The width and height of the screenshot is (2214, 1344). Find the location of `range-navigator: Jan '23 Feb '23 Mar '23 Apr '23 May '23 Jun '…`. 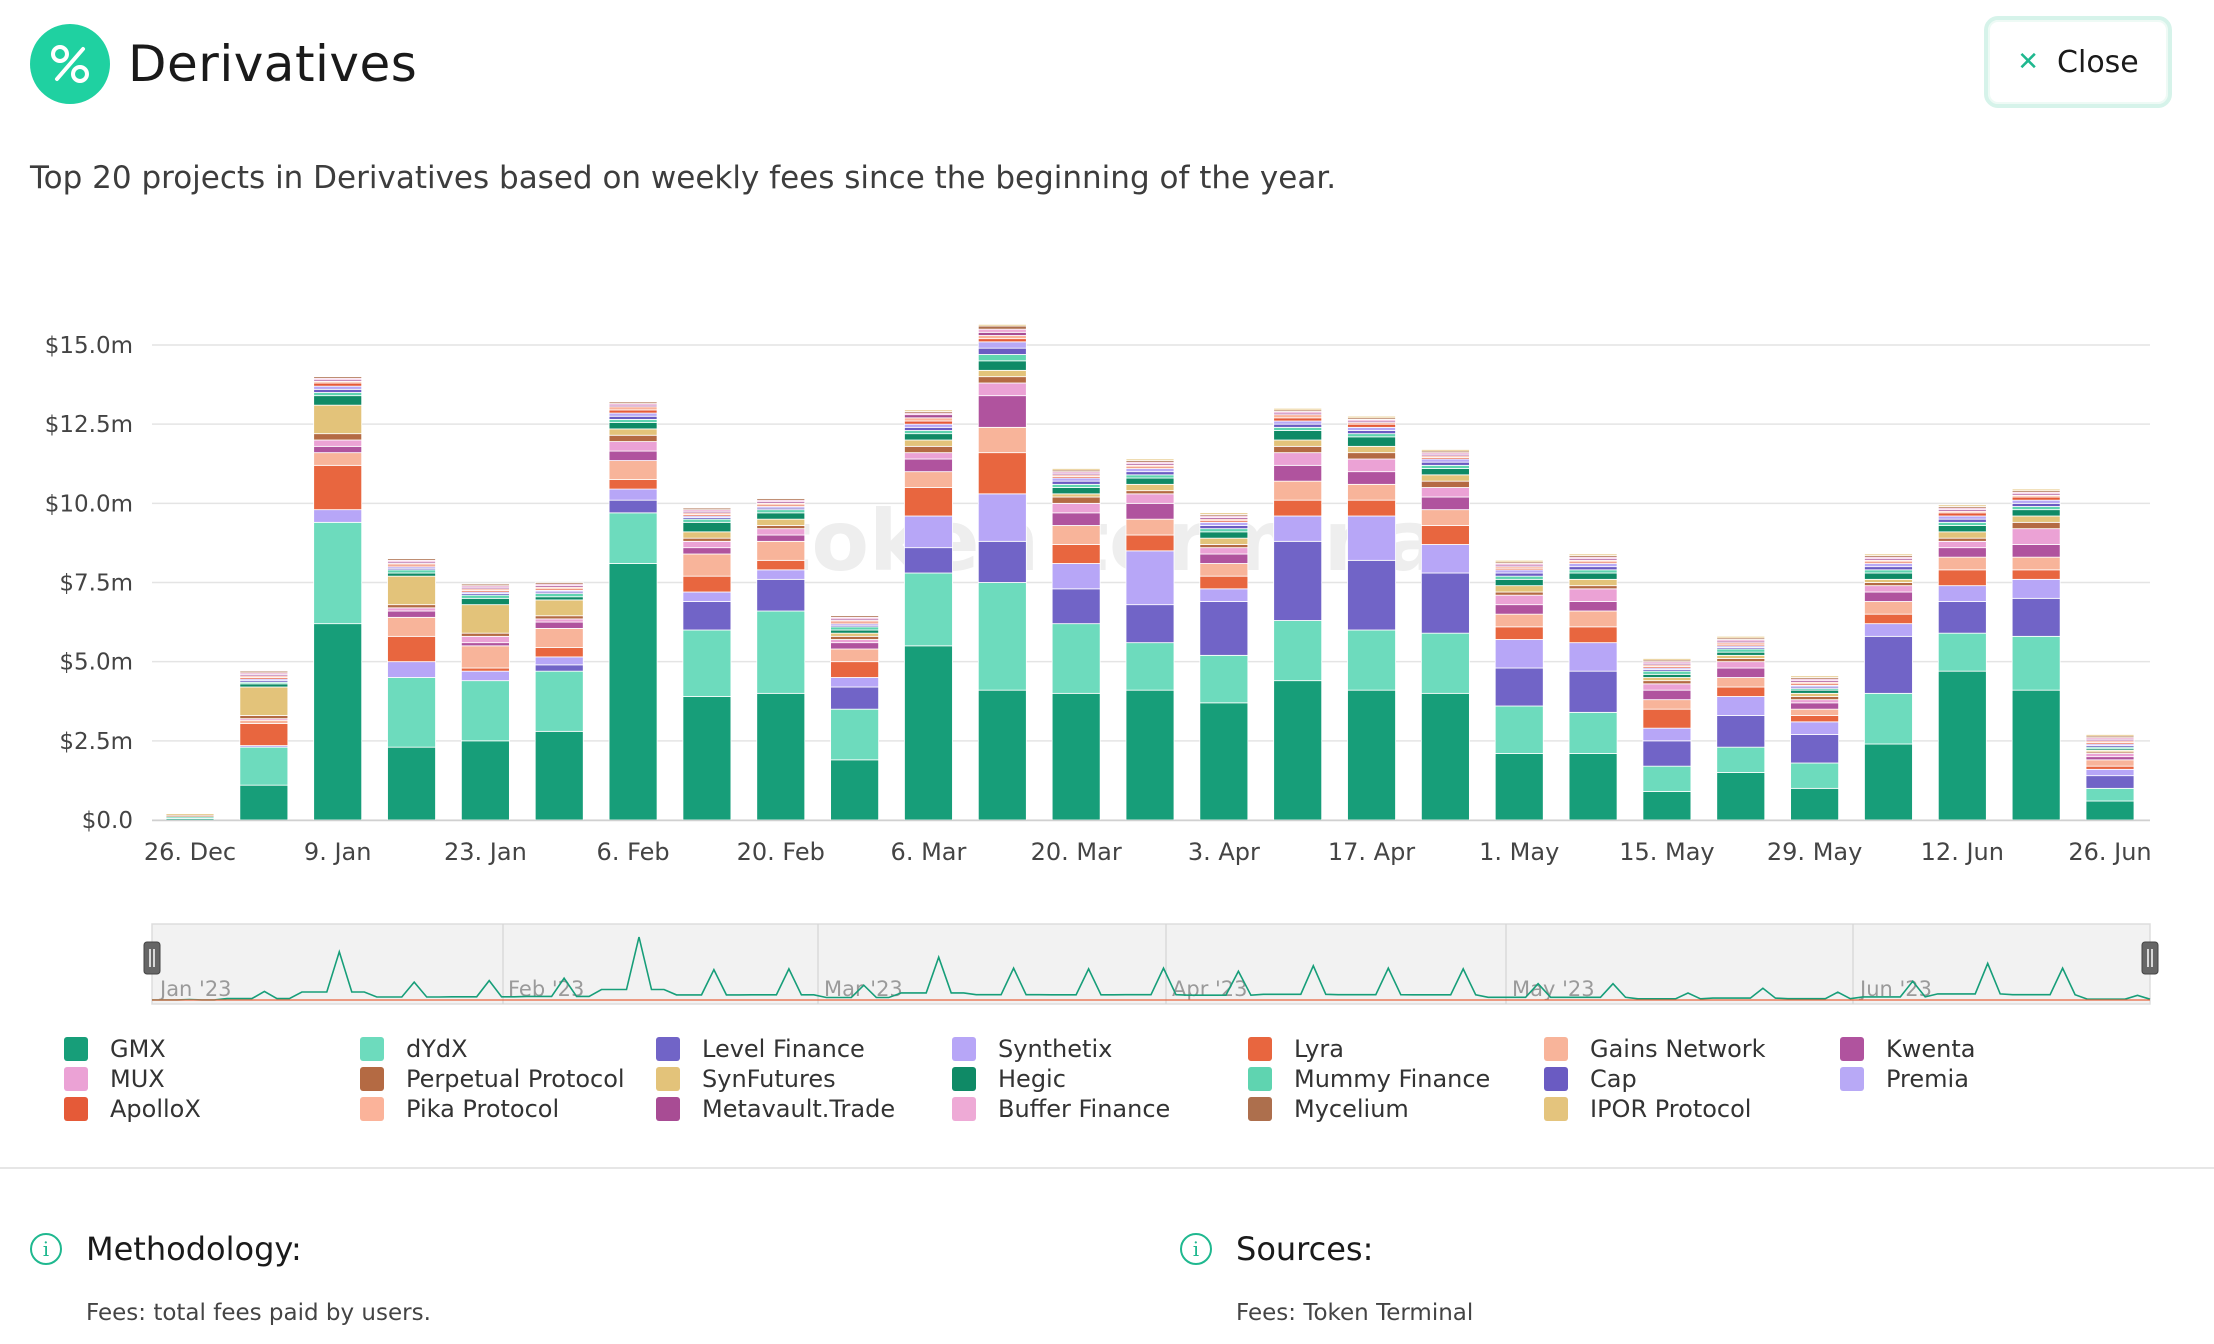

range-navigator: Jan '23 Feb '23 Mar '23 Apr '23 May '23 Jun '… is located at coordinates (1107, 968).